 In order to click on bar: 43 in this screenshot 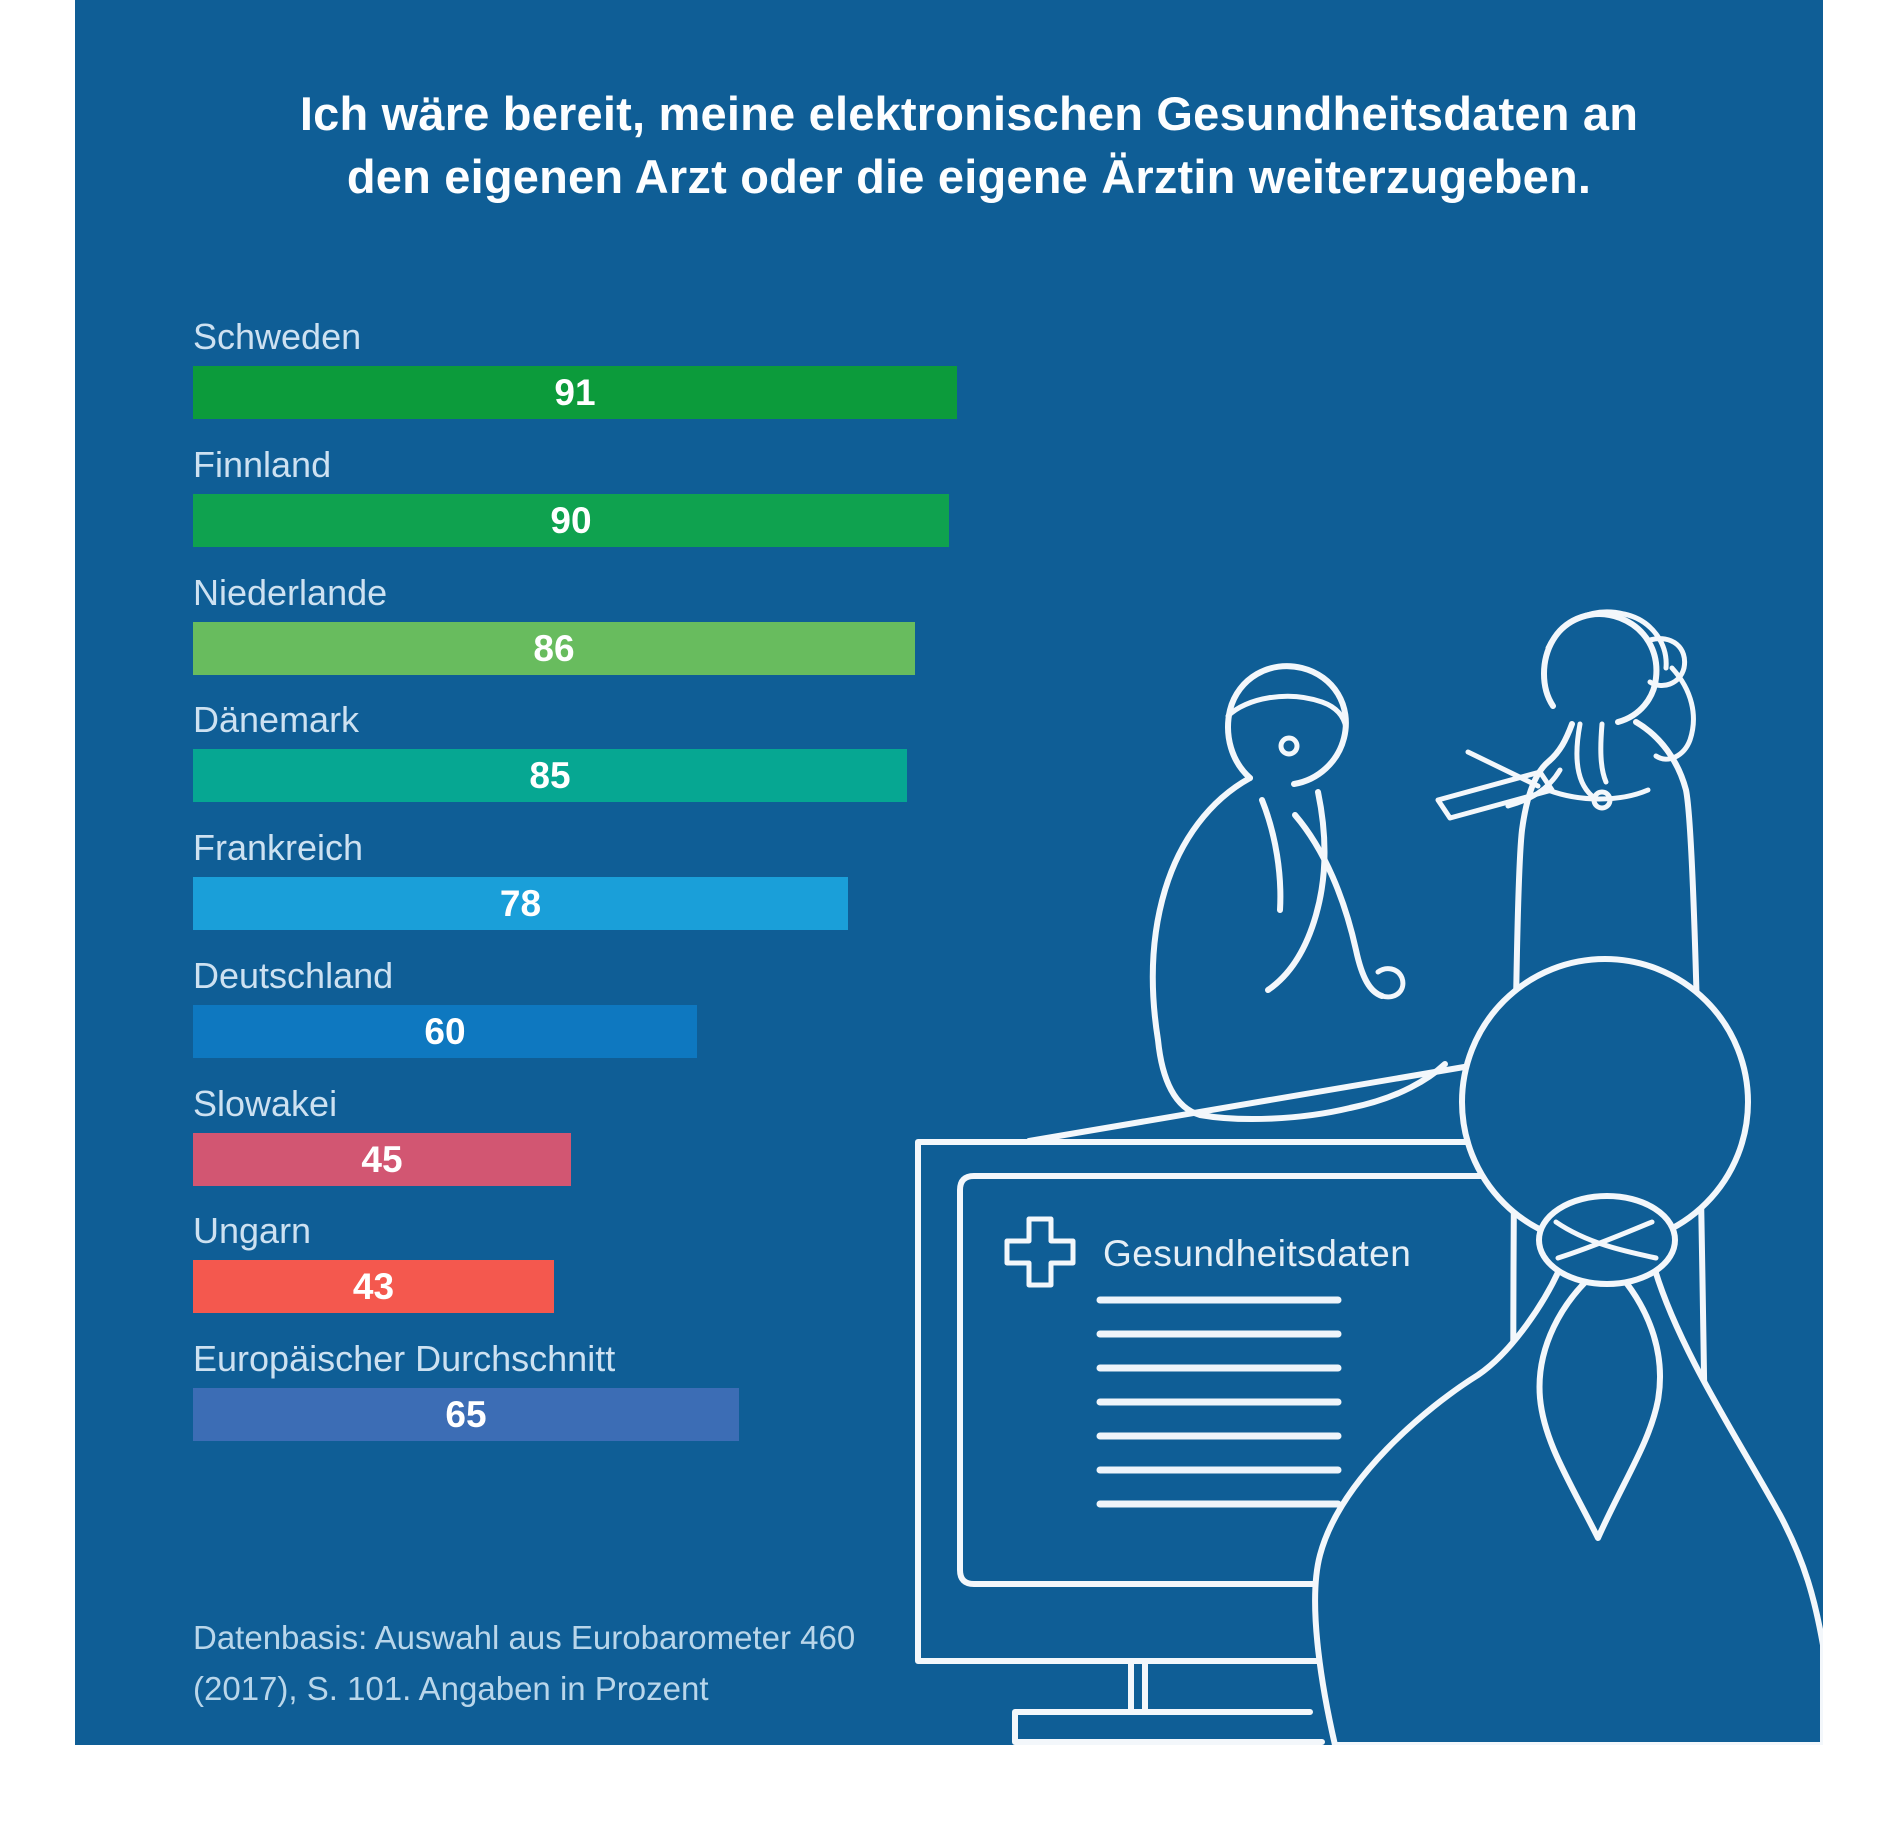, I will do `click(373, 1286)`.